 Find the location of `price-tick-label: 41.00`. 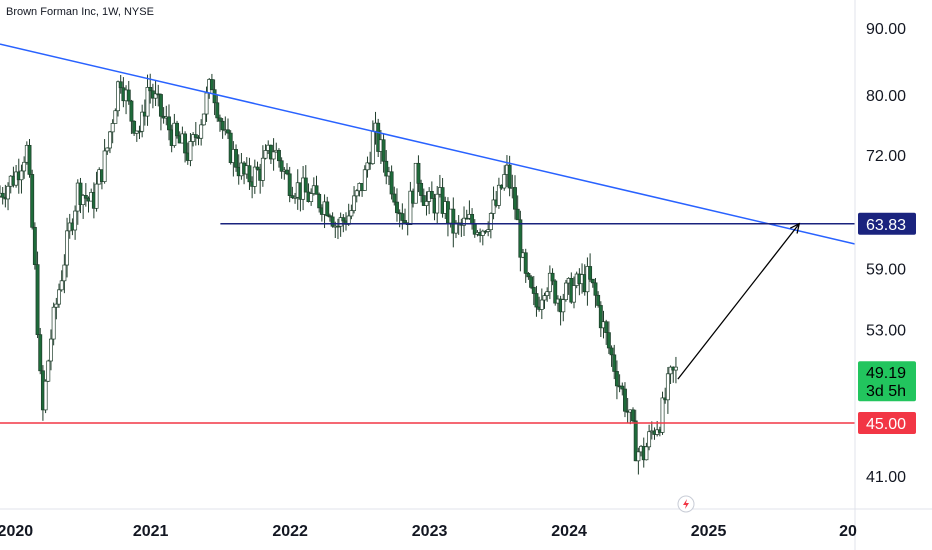

price-tick-label: 41.00 is located at coordinates (886, 477).